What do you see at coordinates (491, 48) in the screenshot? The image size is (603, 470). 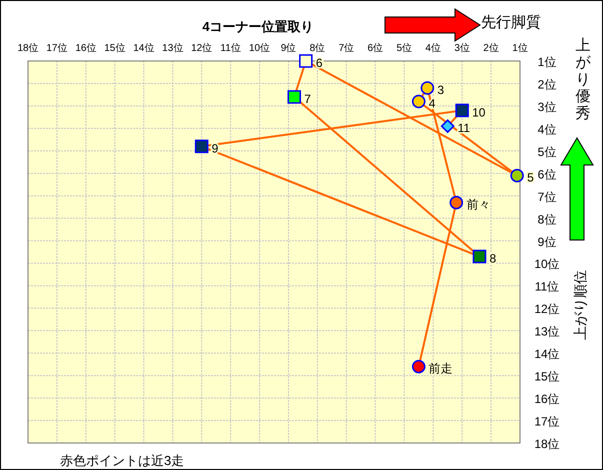 I see `x-tick-label: 2位` at bounding box center [491, 48].